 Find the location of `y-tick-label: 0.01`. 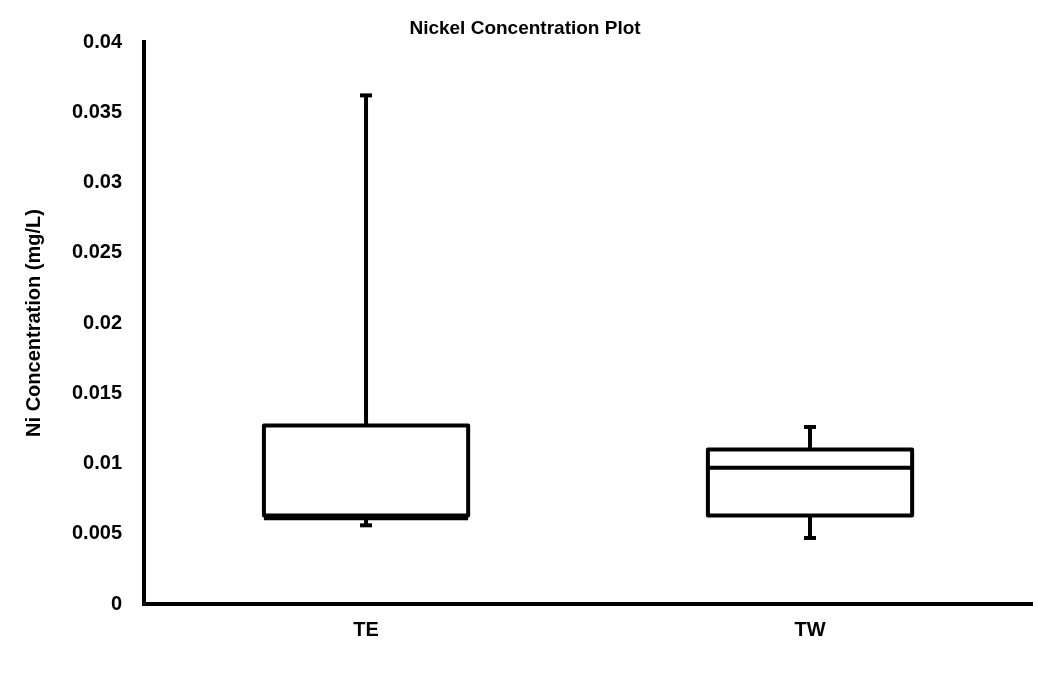

y-tick-label: 0.01 is located at coordinates (103, 462).